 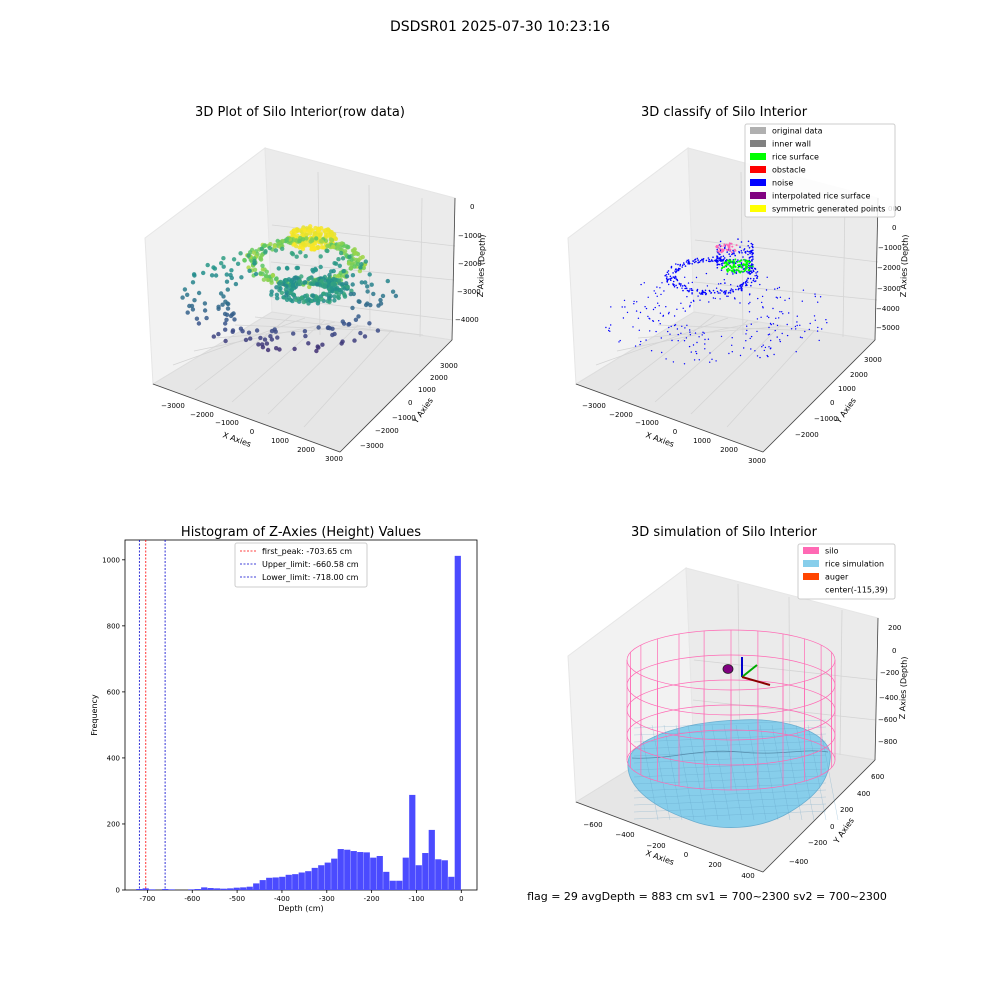 What do you see at coordinates (669, 837) in the screenshot?
I see `x-axis-line` at bounding box center [669, 837].